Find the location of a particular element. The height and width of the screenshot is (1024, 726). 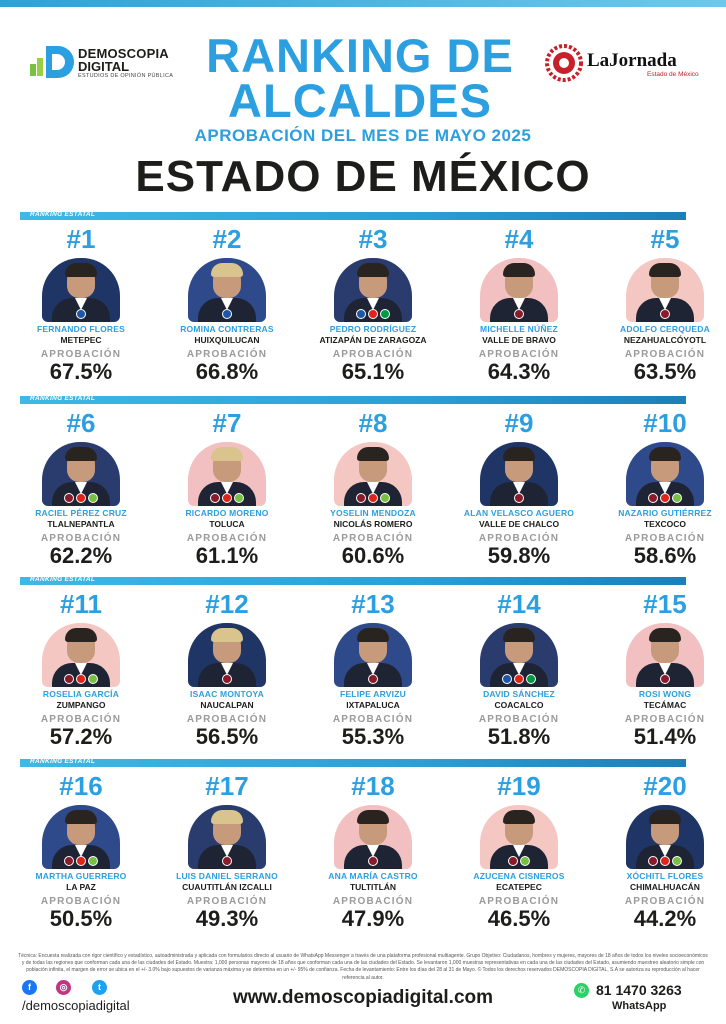

instagram-icon: ◎ is located at coordinates (63, 987).